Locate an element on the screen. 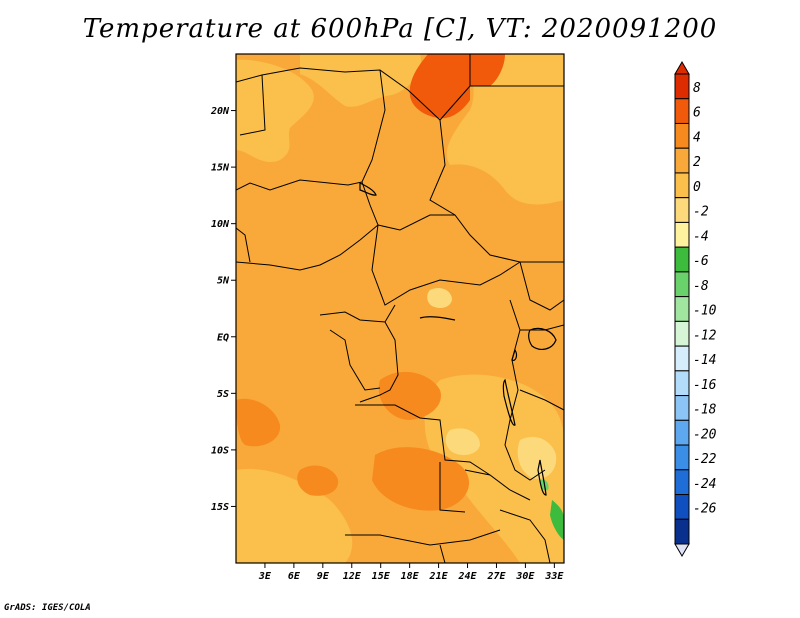 The width and height of the screenshot is (800, 618). lake-victoria is located at coordinates (542, 338).